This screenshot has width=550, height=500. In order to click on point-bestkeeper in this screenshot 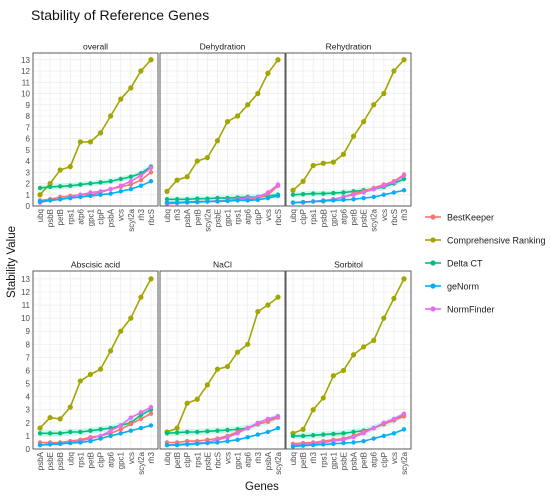, I will do `click(141, 180)`.